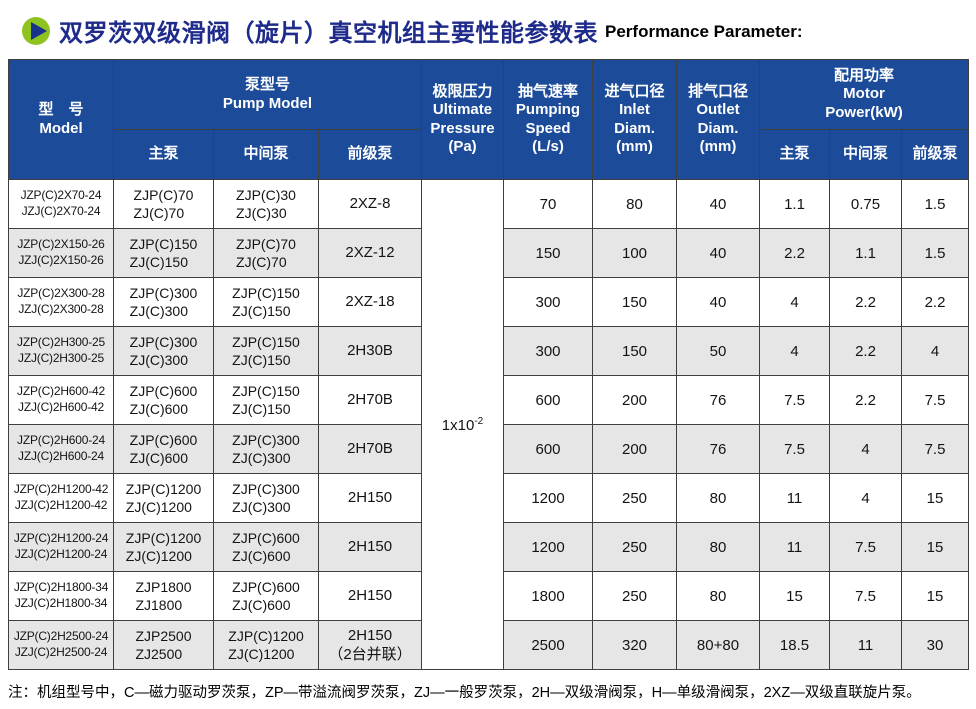 Image resolution: width=976 pixels, height=709 pixels. What do you see at coordinates (61, 110) in the screenshot?
I see `col-header-model-zh: 型 号` at bounding box center [61, 110].